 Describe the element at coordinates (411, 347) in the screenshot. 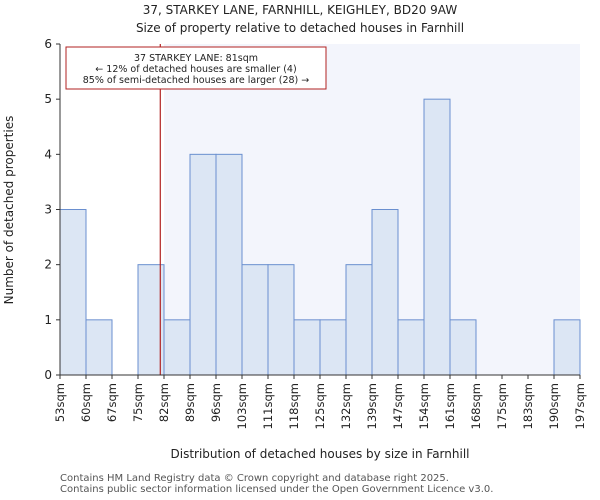

I see `bar-147sqm` at that location.